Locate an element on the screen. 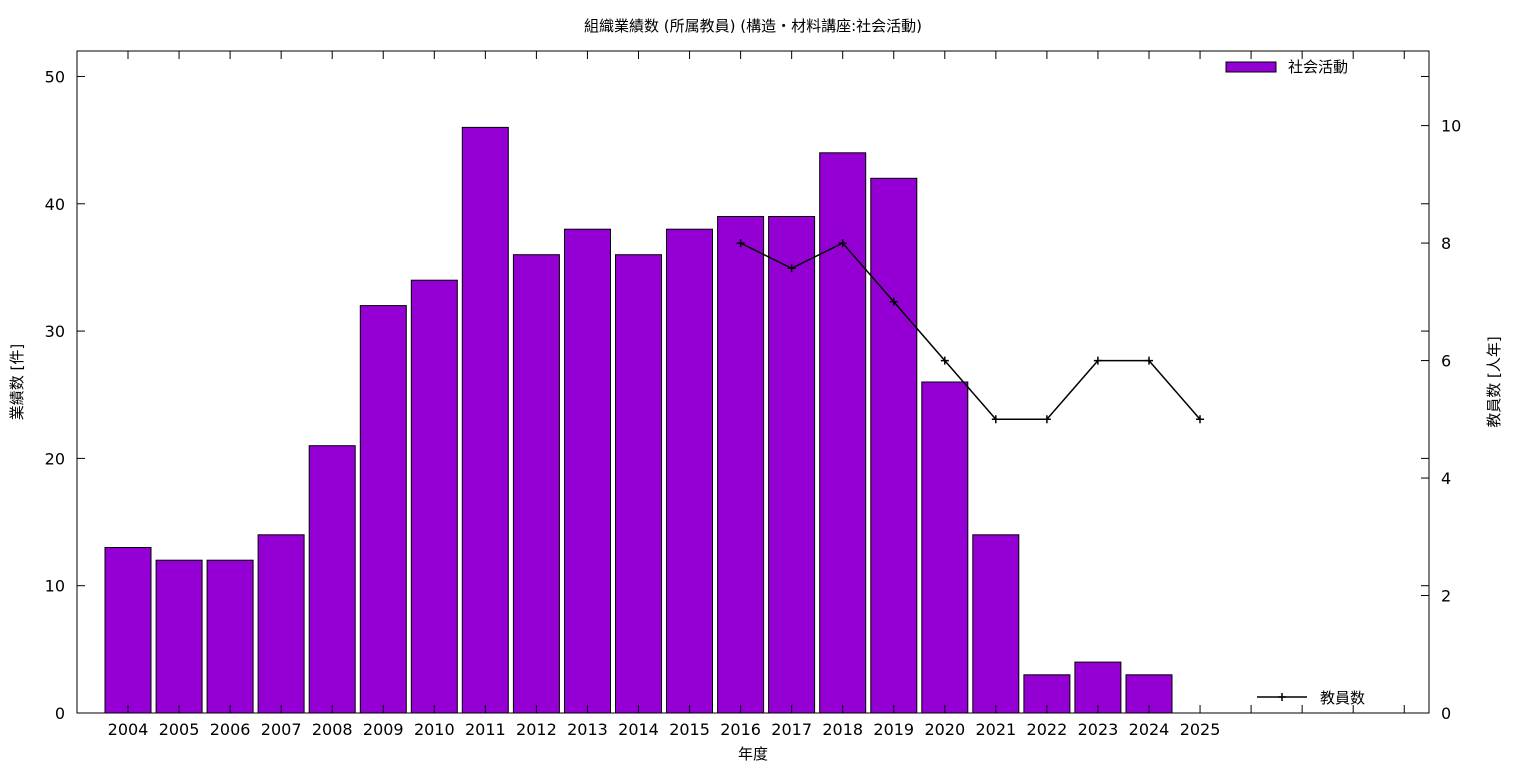  bar-2019 is located at coordinates (894, 445).